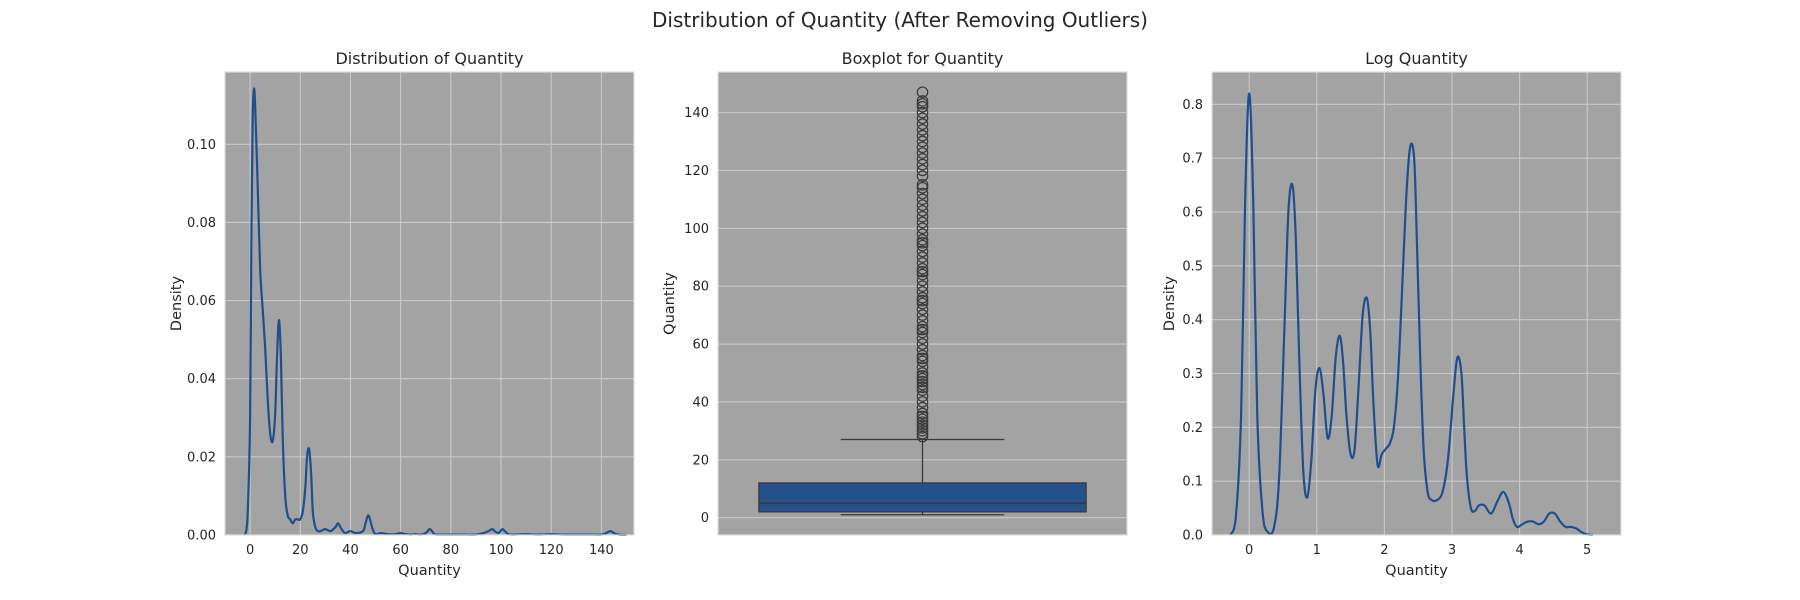 This screenshot has height=600, width=1800. I want to click on xticks-distribution: 0 20 40 60 80 100 120 140, so click(430, 550).